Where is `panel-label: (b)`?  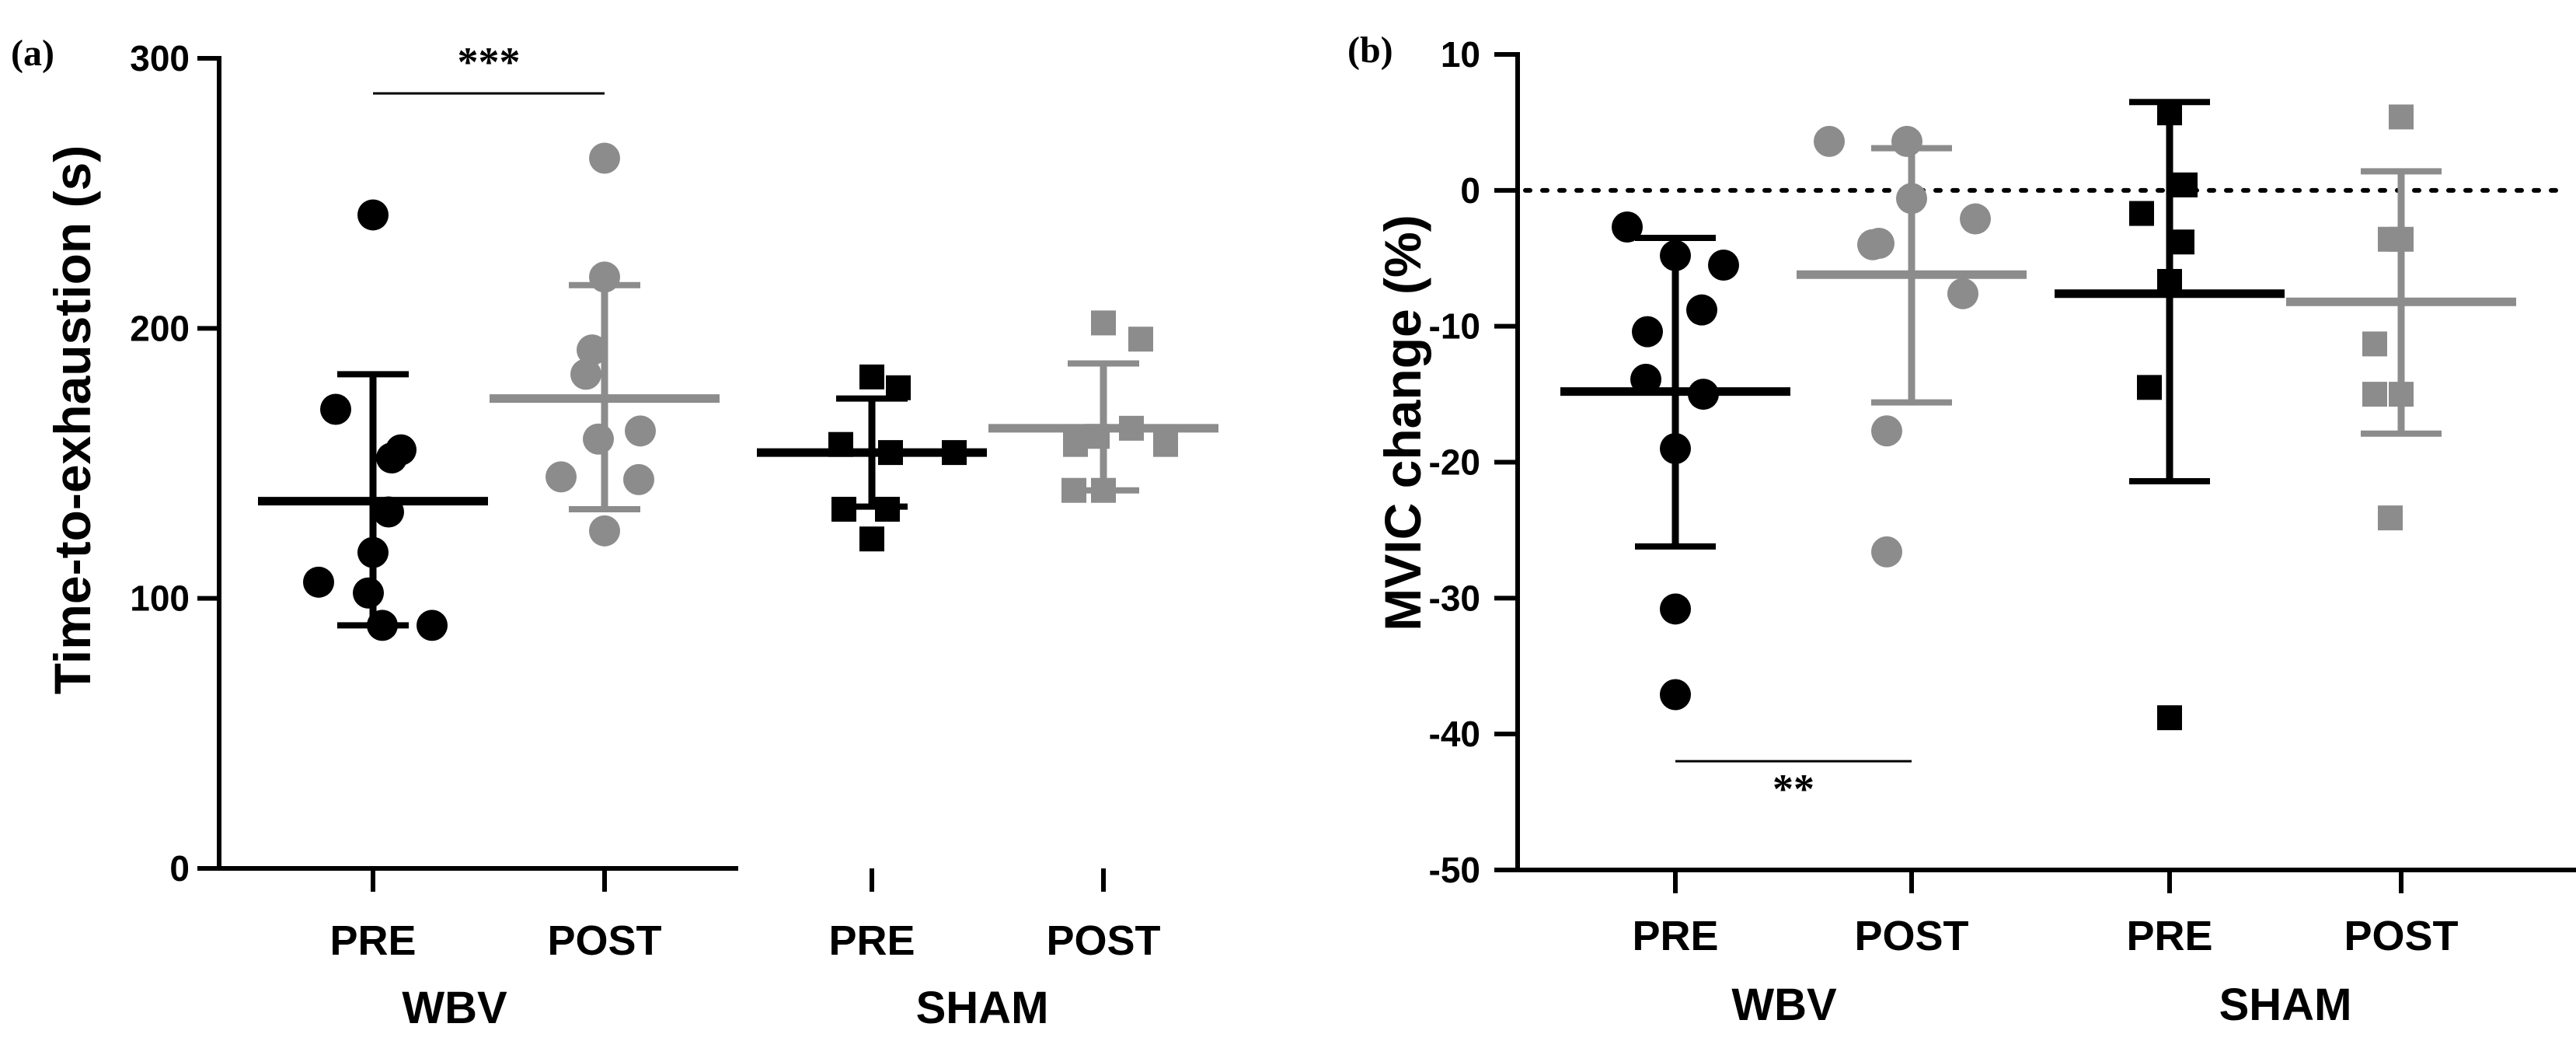
panel-label: (b) is located at coordinates (1370, 50).